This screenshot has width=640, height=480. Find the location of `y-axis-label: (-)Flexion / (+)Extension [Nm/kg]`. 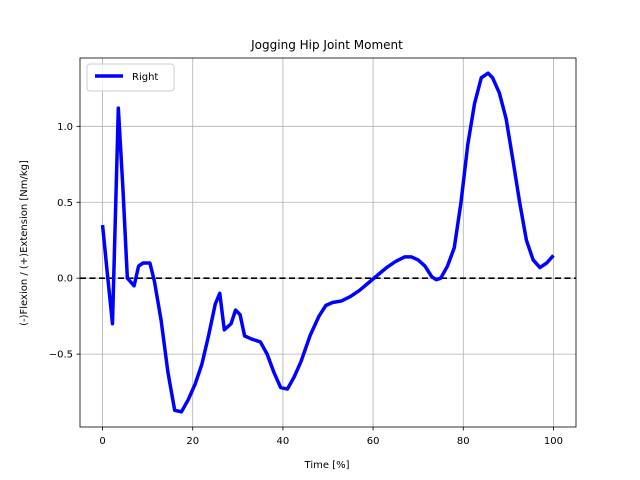

y-axis-label: (-)Flexion / (+)Extension [Nm/kg] is located at coordinates (24, 243).